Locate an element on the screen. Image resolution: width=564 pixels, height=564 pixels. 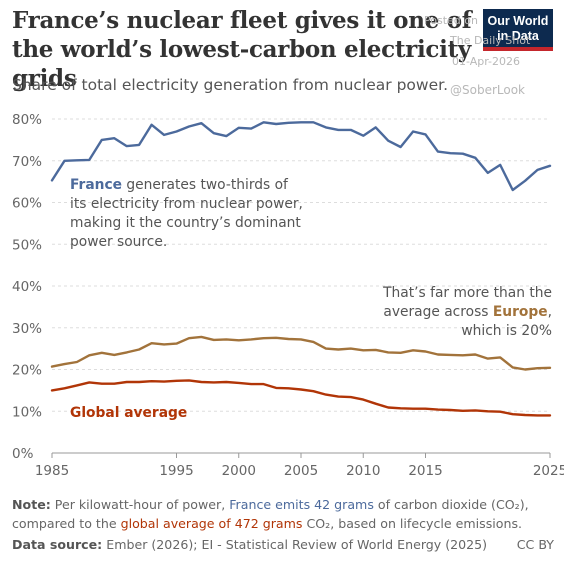
y-axis-ticks: 0% 10% 20% 30% 40% 50% 60% 70% 80% is located at coordinates (27, 287).